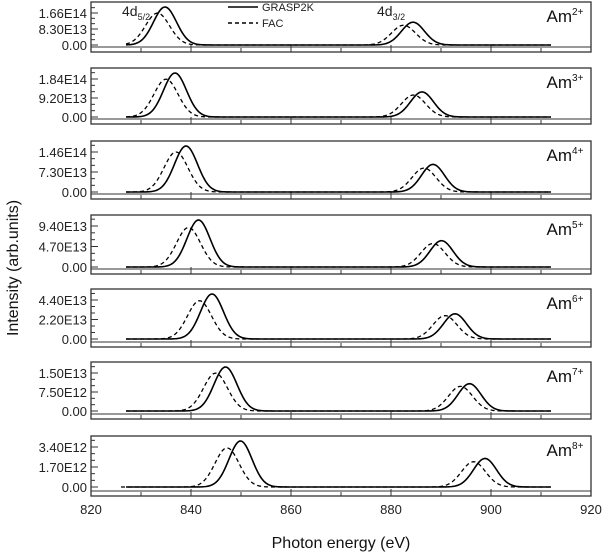 The width and height of the screenshot is (602, 556). Describe the element at coordinates (13, 268) in the screenshot. I see `y-axis-title: Intensity (arb.units)` at that location.